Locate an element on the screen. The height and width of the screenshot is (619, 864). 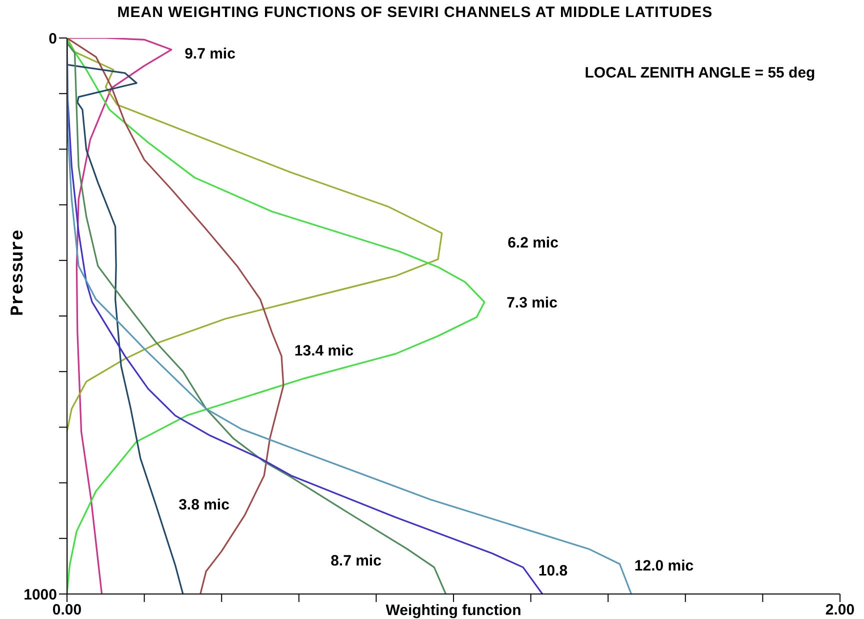
annotation: 8.7 mic is located at coordinates (356, 561).